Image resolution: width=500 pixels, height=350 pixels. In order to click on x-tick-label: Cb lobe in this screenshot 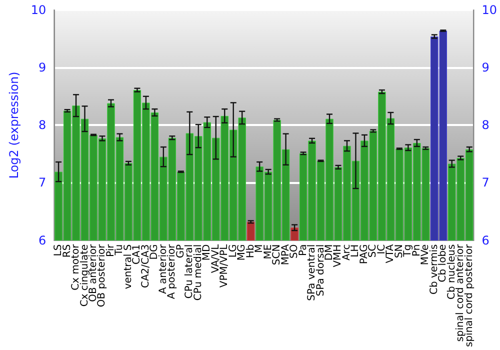, I will do `click(443, 263)`.